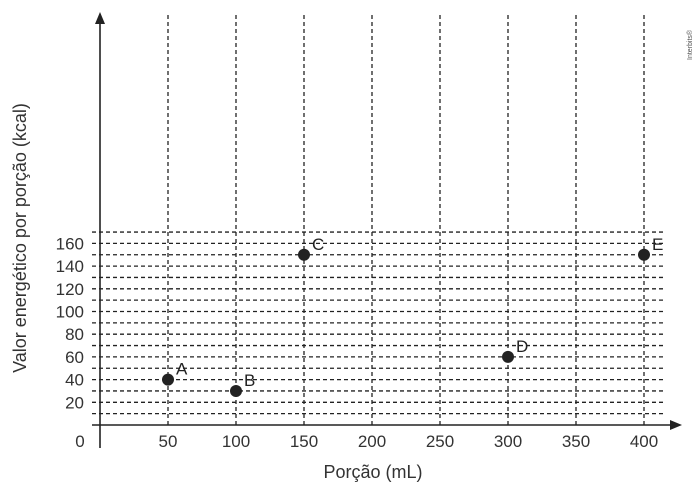 Image resolution: width=697 pixels, height=492 pixels. I want to click on watermark: Interbits®, so click(690, 44).